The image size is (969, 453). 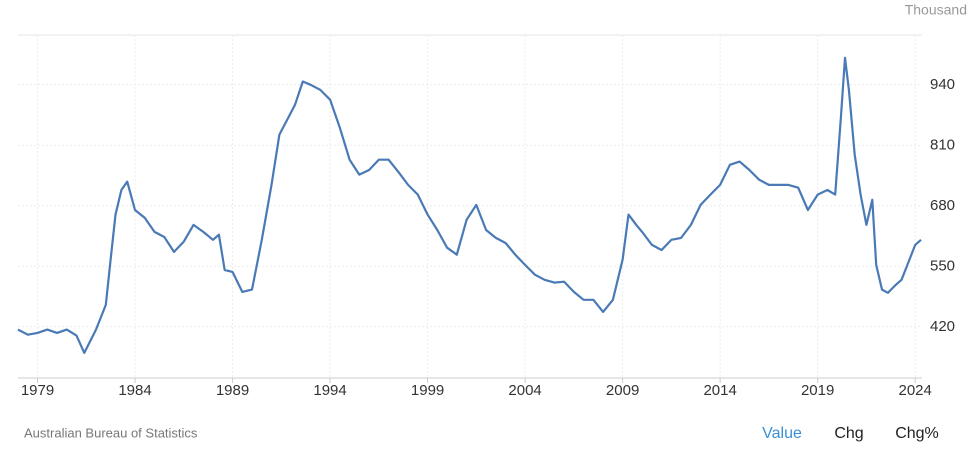 I want to click on x-tick-label: 2009, so click(x=622, y=390).